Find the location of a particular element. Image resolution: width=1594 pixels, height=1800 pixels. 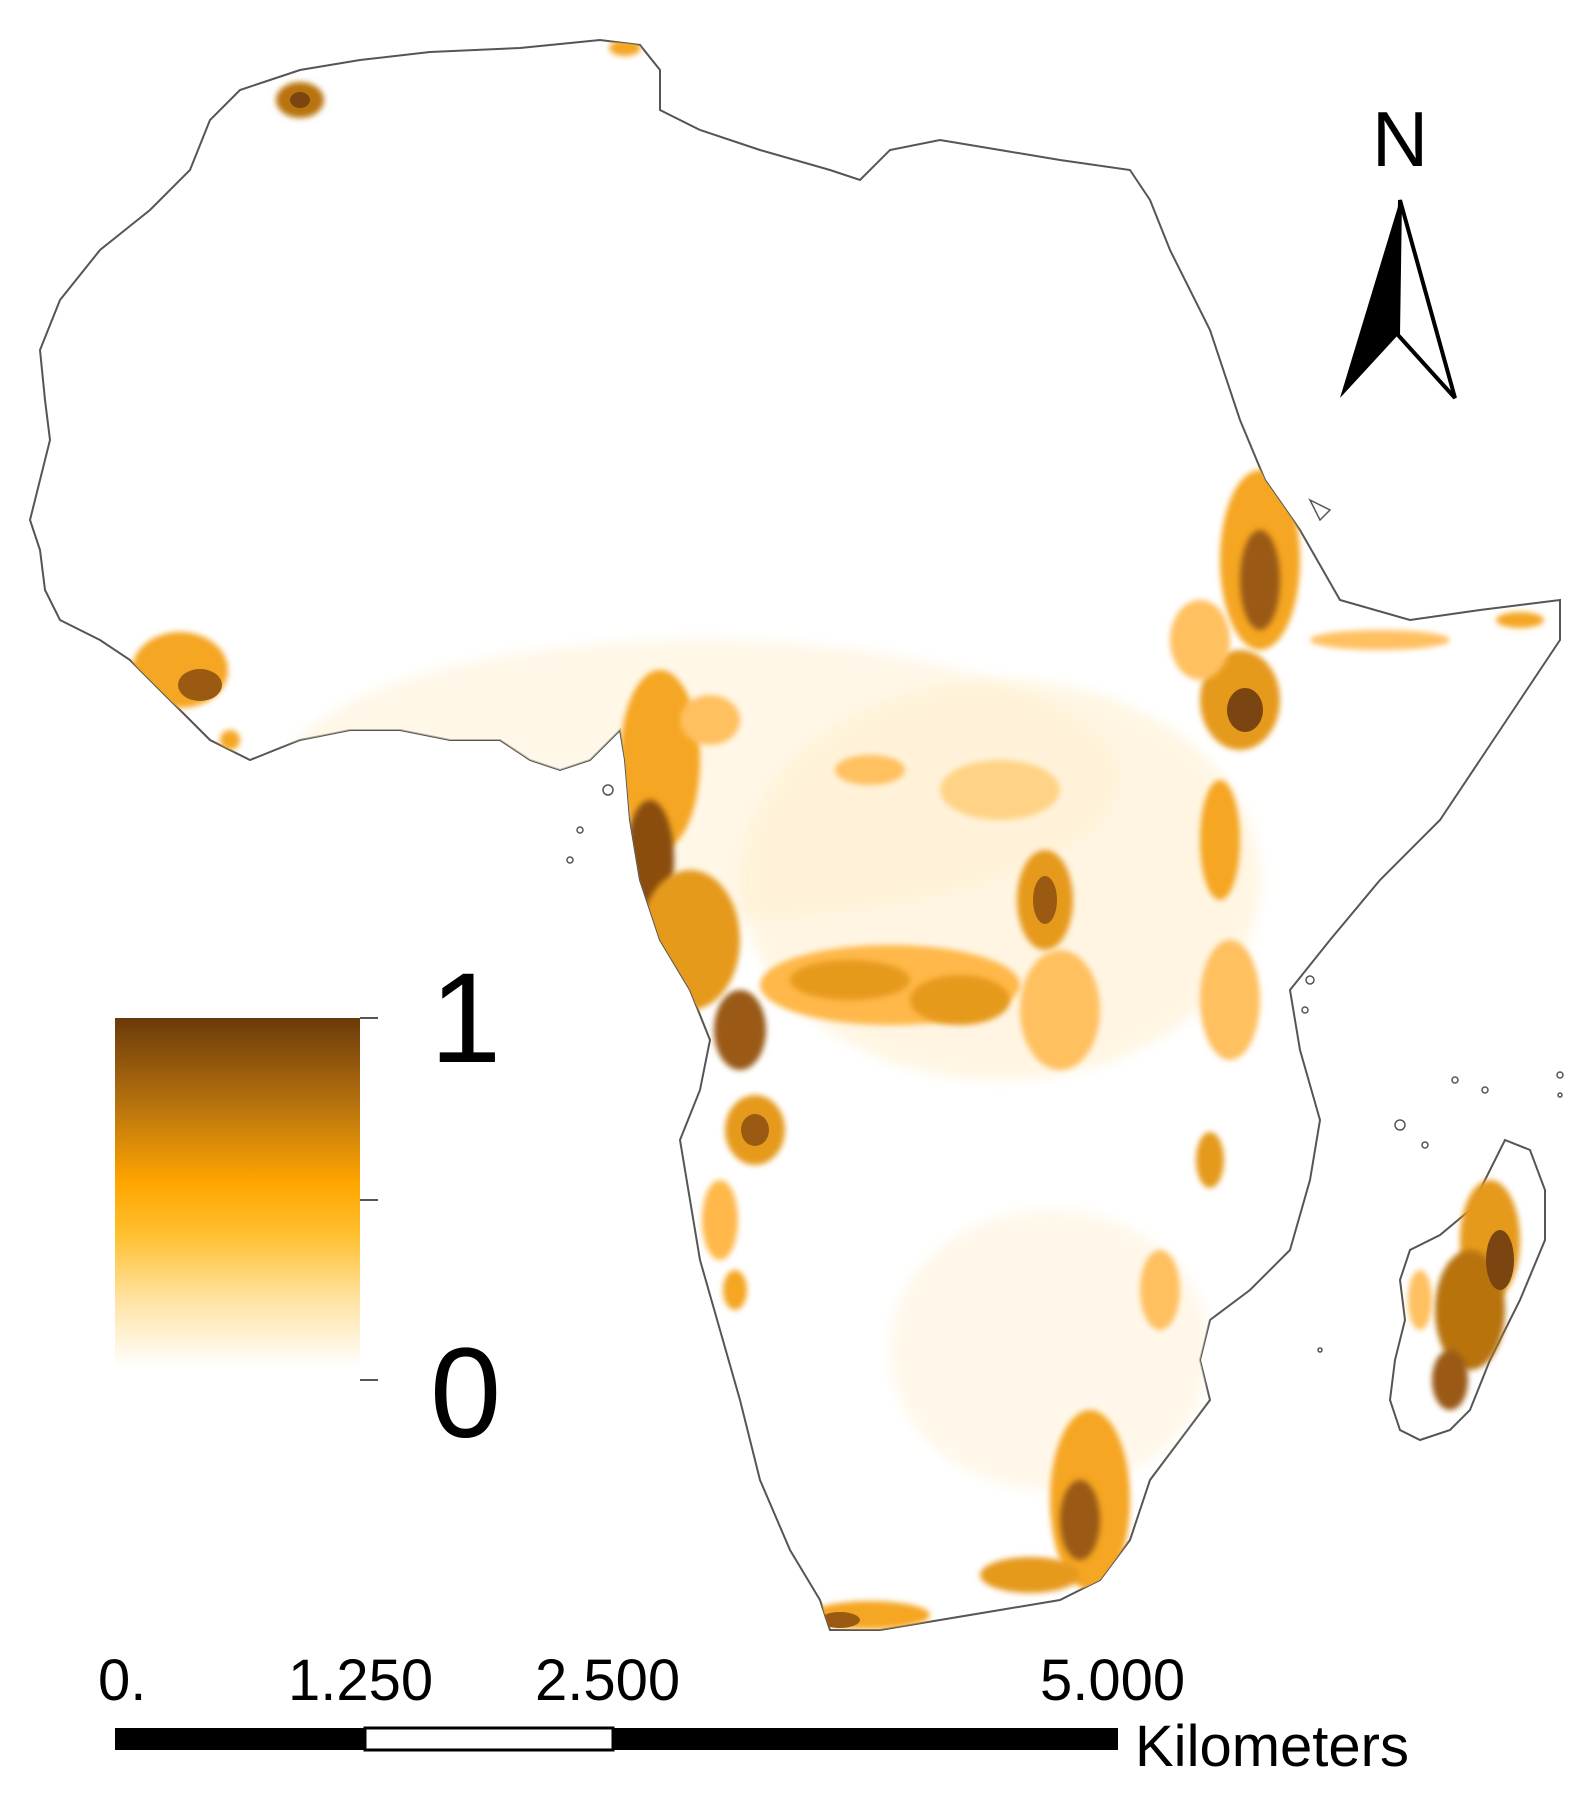

madagascar is located at coordinates (1467, 1290).